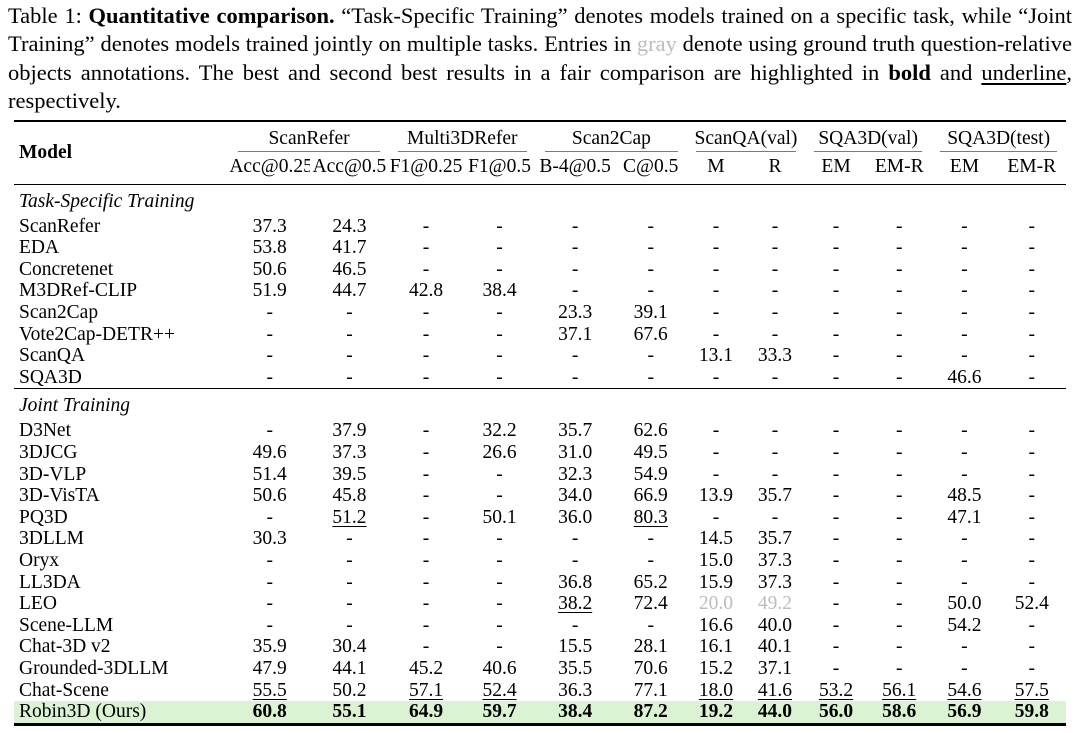 Image resolution: width=1080 pixels, height=733 pixels. Describe the element at coordinates (716, 496) in the screenshot. I see `value-cell: 13.9` at that location.